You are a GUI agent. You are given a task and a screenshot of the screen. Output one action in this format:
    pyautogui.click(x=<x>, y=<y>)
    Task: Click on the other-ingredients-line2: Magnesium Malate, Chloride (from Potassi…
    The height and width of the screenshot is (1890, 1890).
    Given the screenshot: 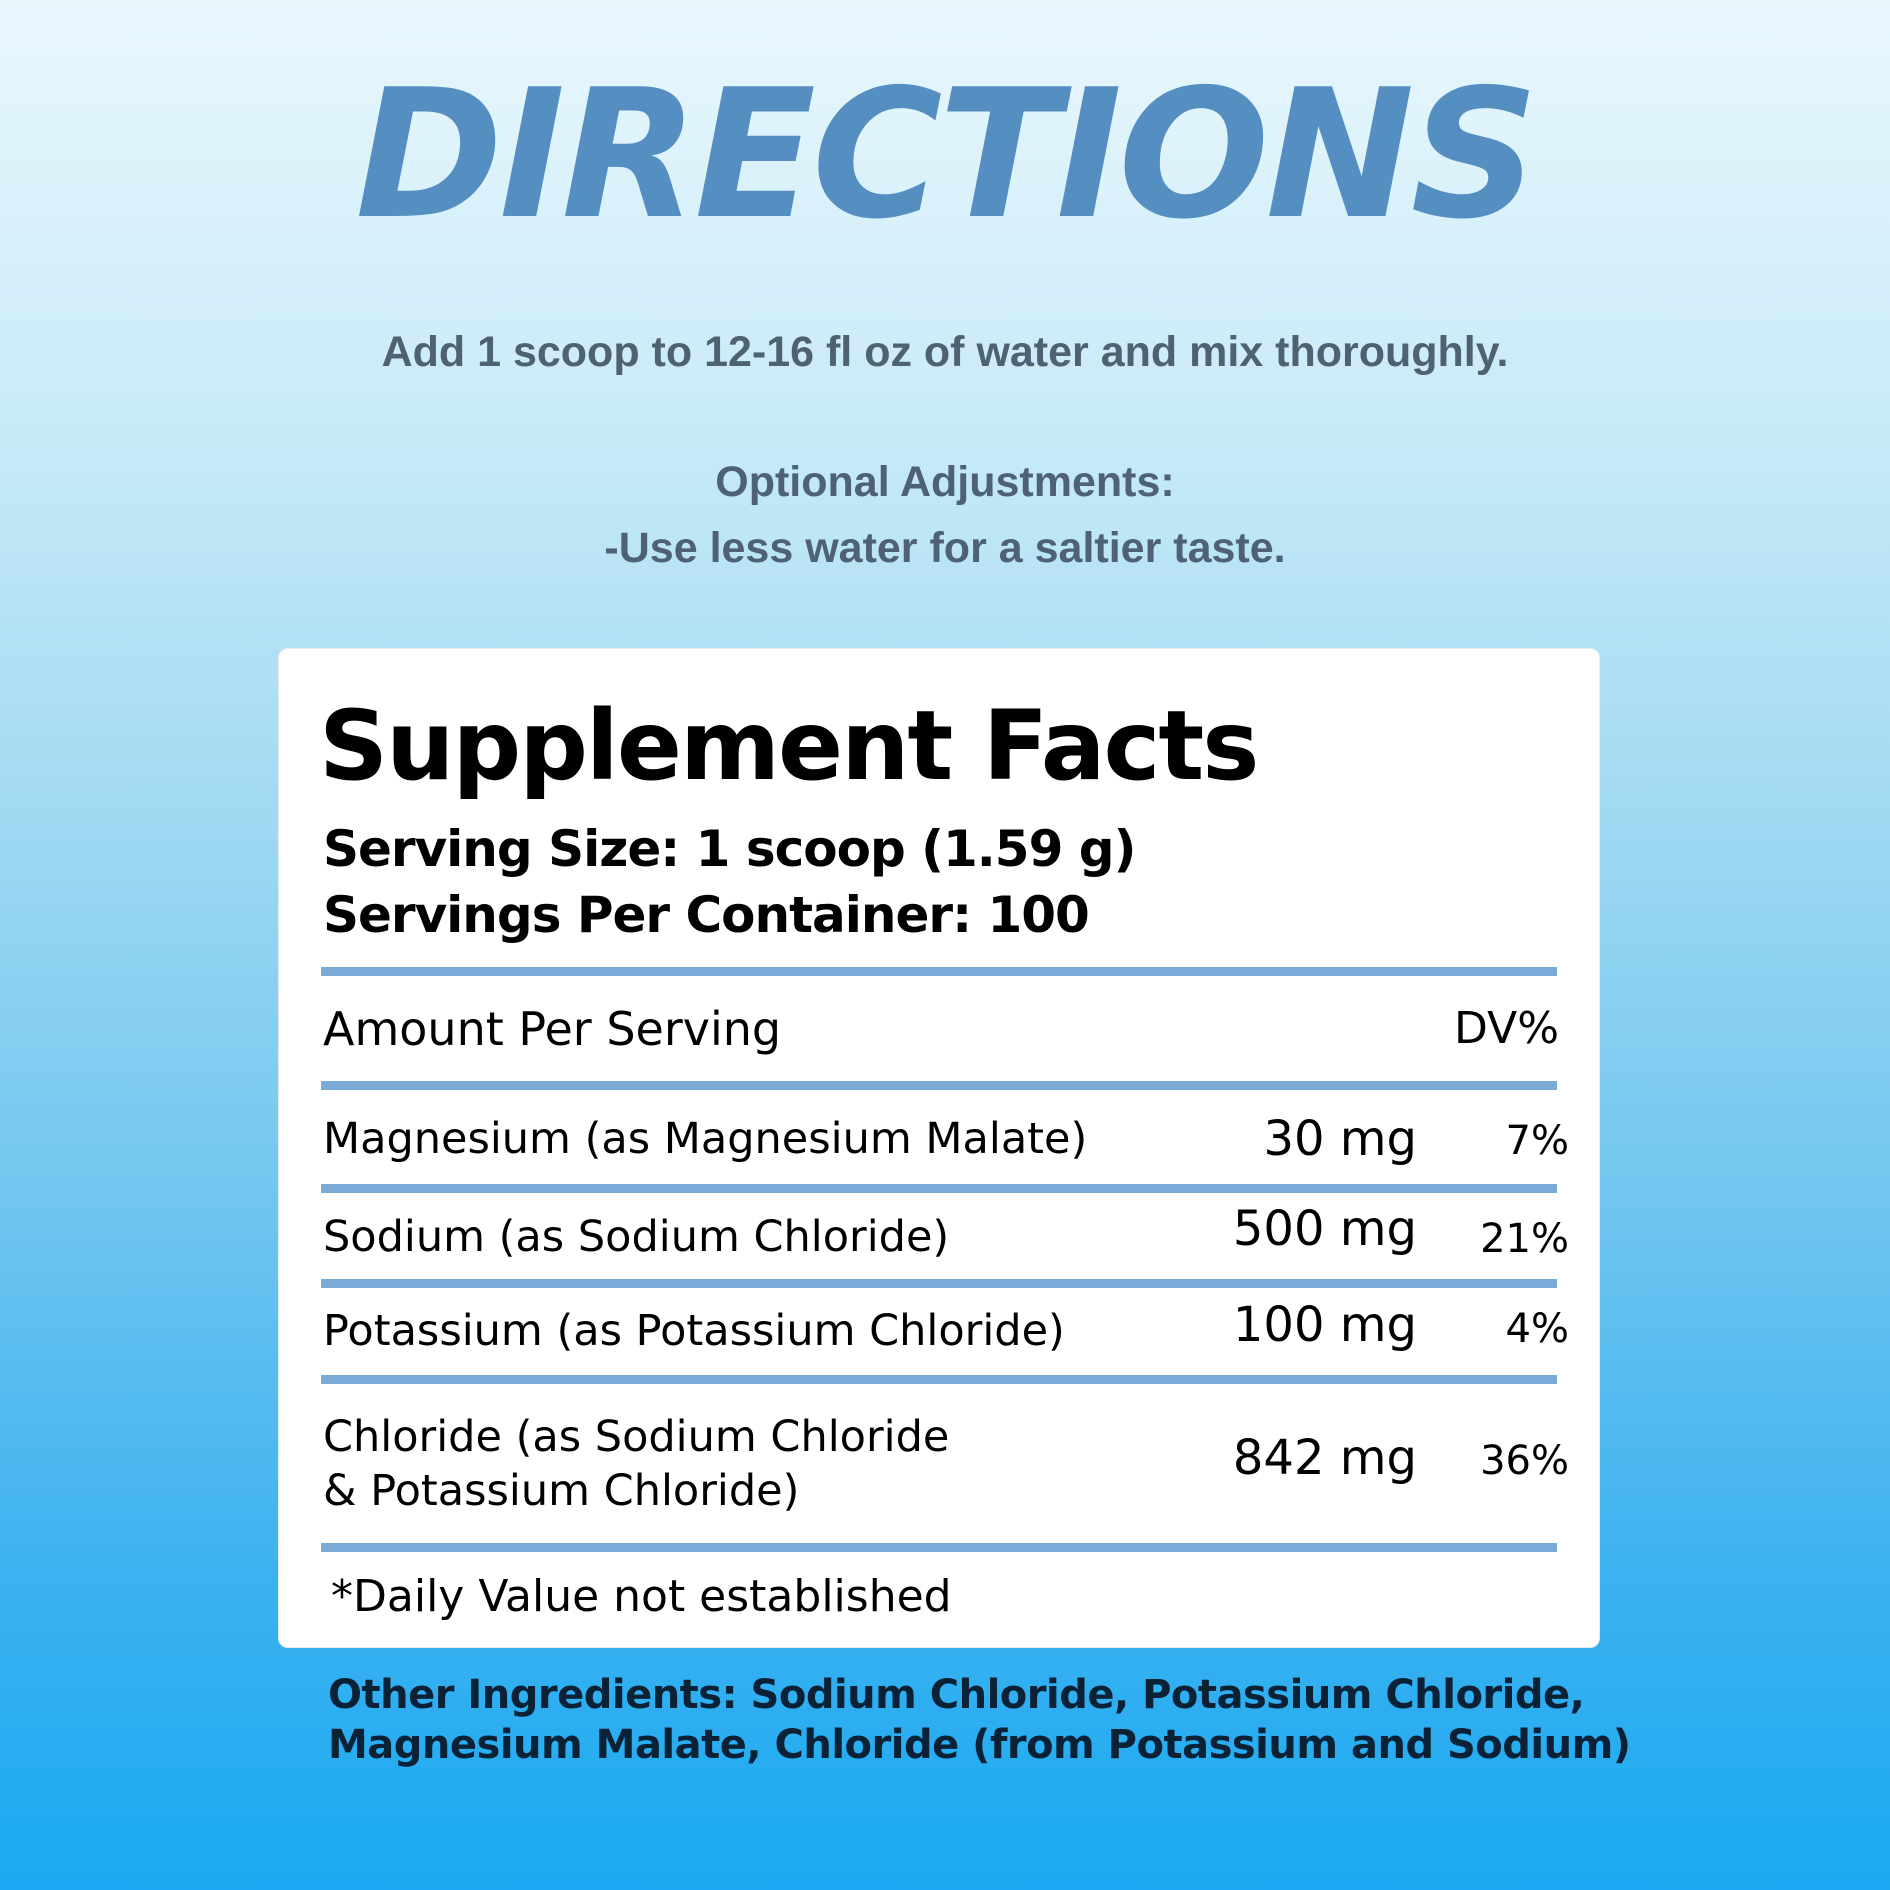 What is the action you would take?
    pyautogui.click(x=979, y=1745)
    